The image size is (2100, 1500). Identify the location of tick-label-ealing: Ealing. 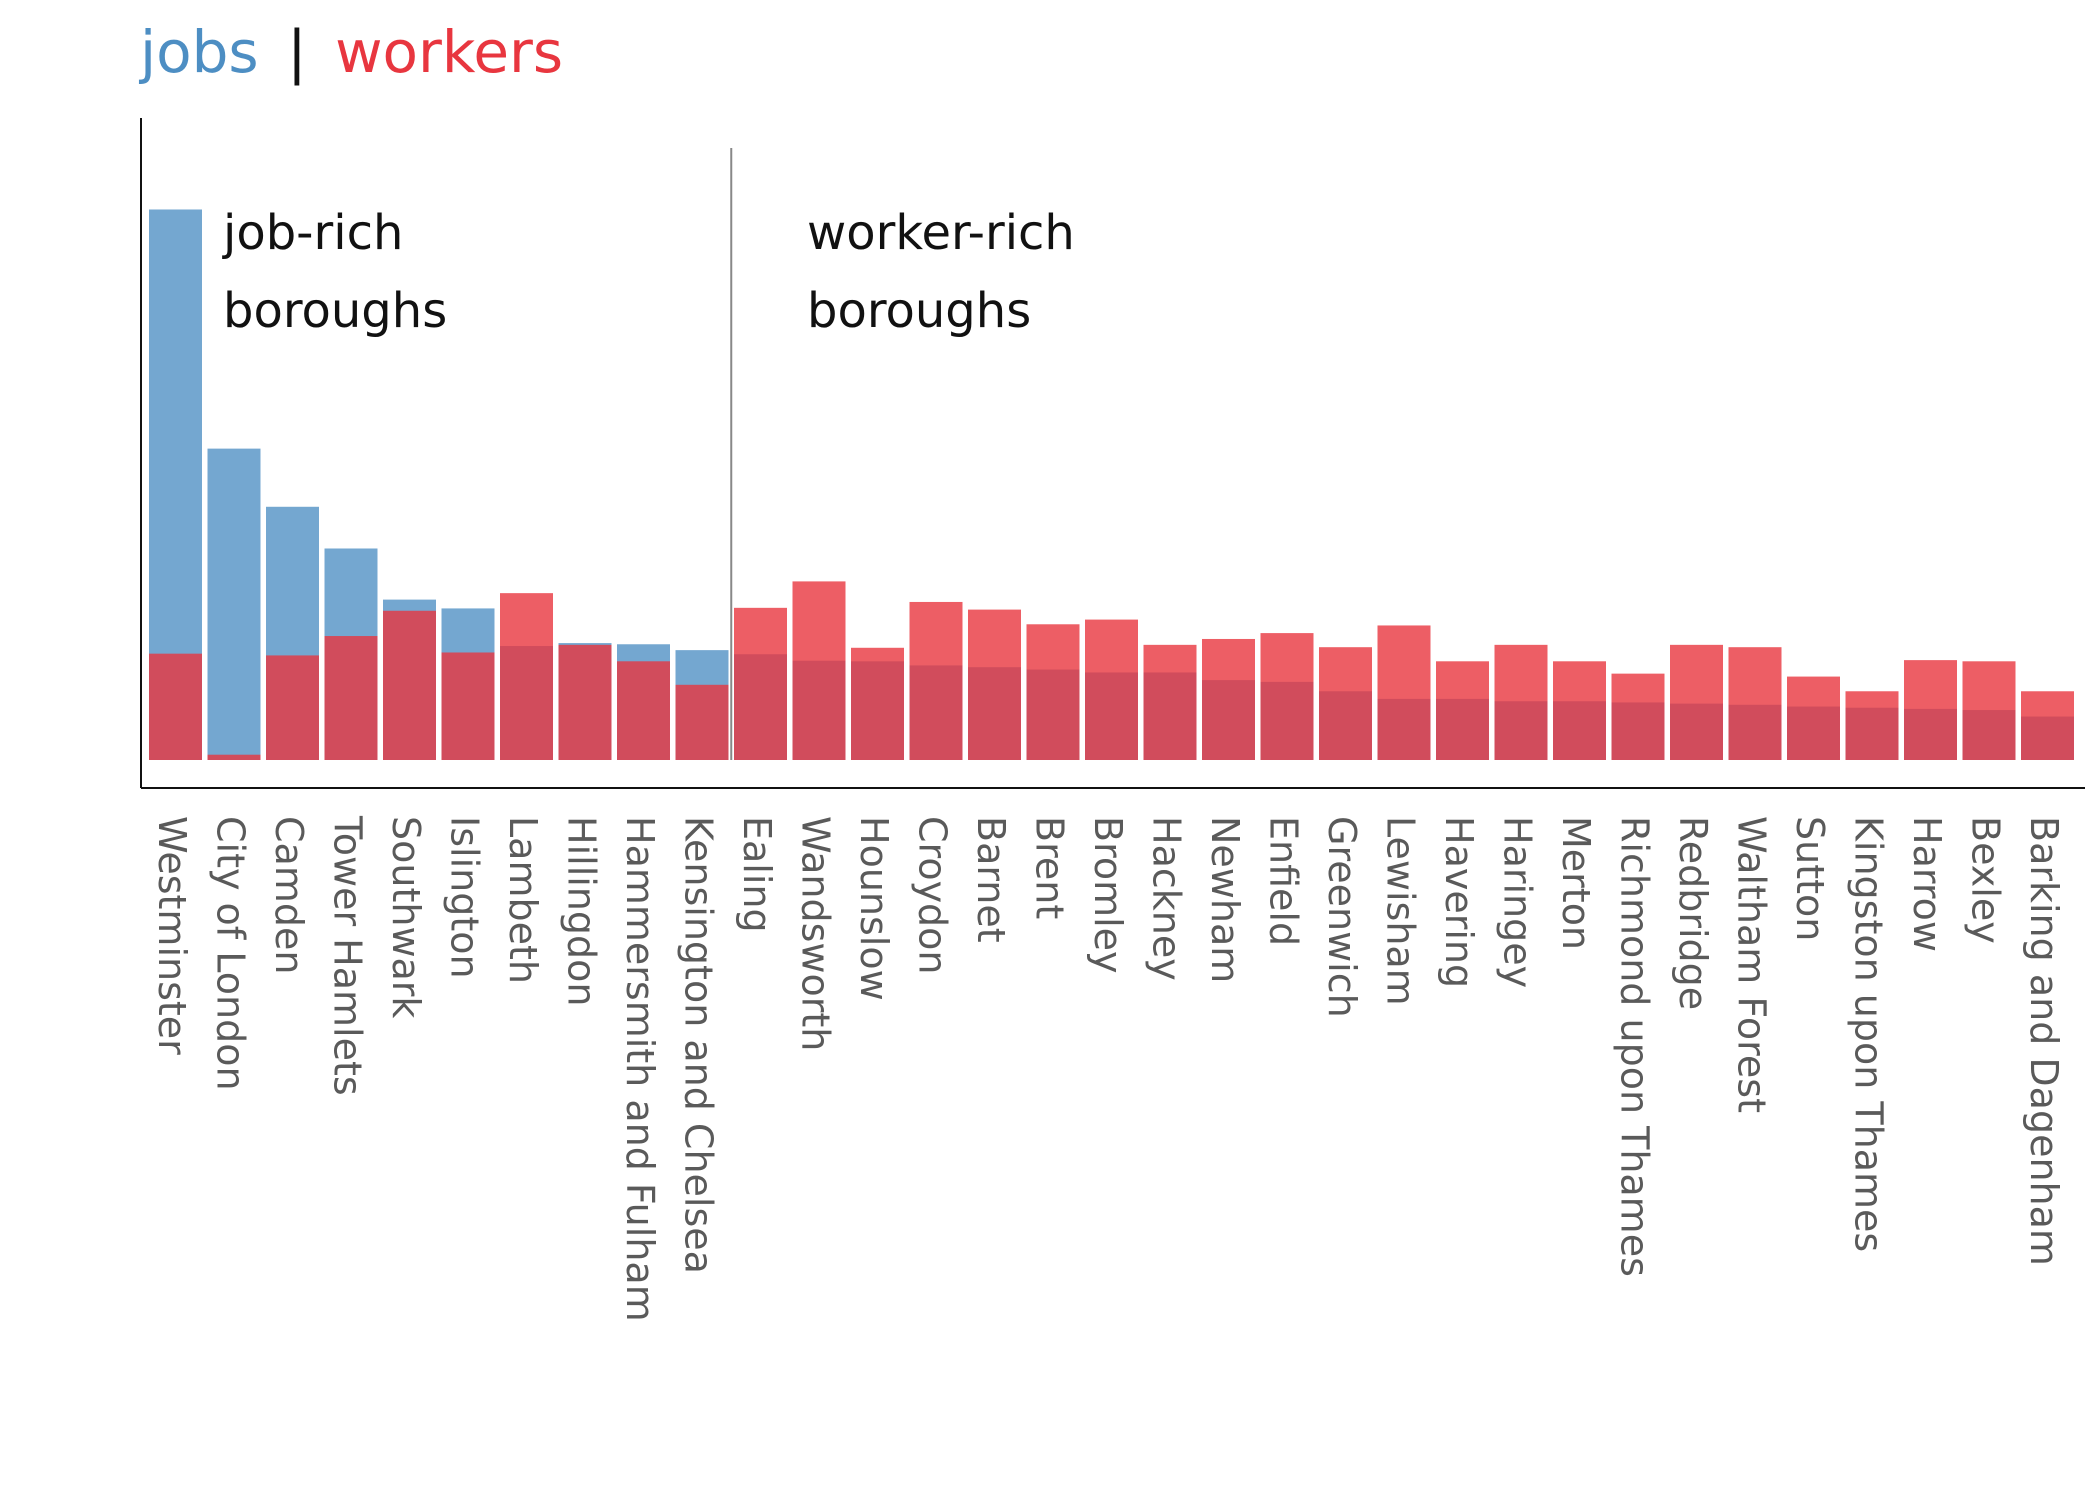
(757, 874).